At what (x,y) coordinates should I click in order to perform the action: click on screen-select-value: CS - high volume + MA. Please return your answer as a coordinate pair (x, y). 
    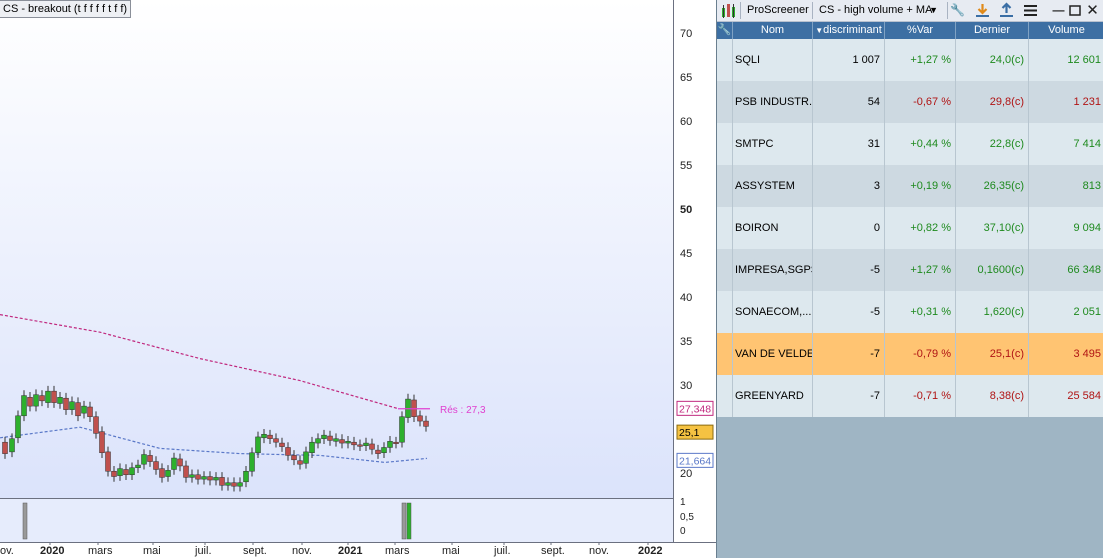
    Looking at the image, I should click on (876, 10).